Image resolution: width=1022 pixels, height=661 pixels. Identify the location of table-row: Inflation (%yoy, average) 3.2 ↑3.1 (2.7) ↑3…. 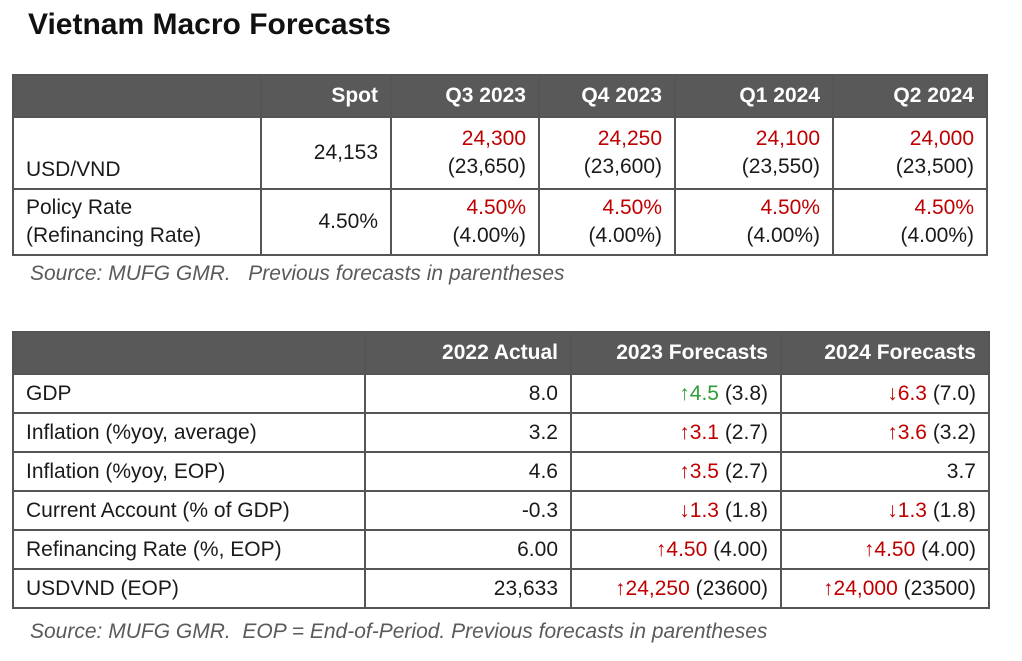
(501, 432).